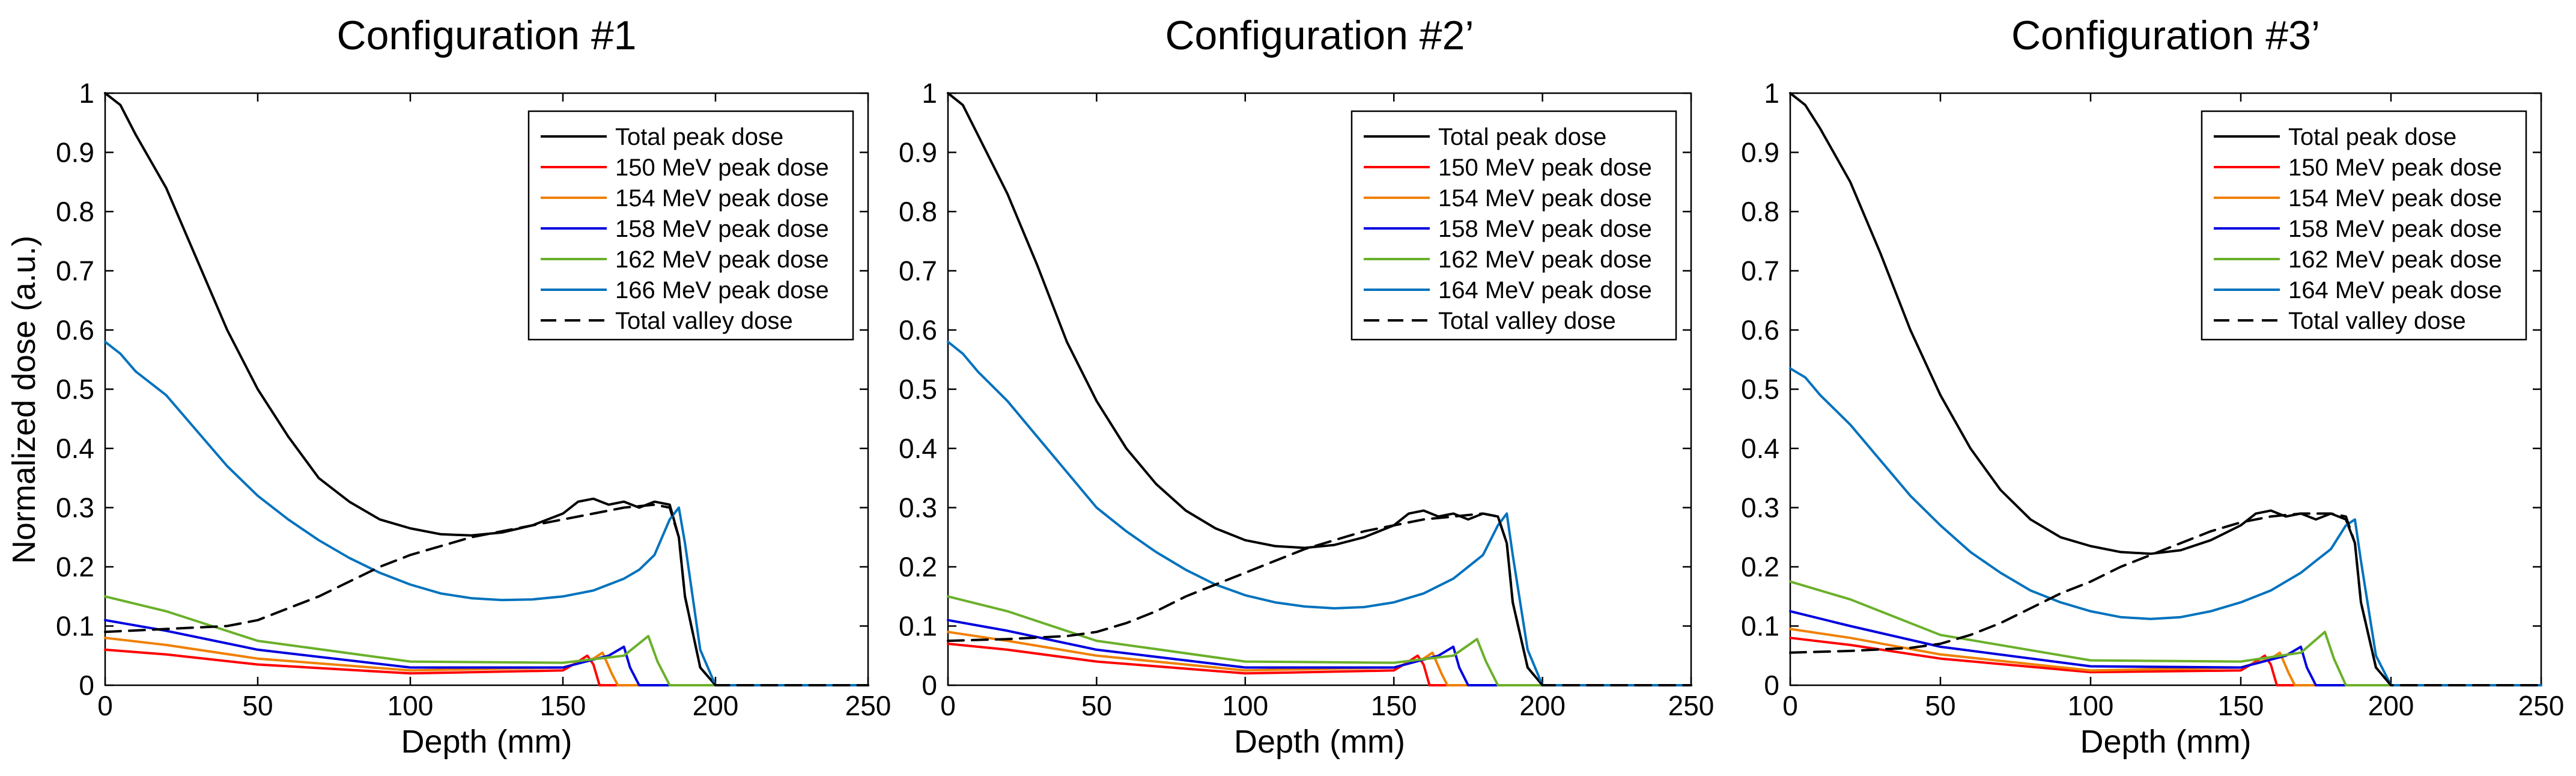  Describe the element at coordinates (2165, 35) in the screenshot. I see `chart-title: Configuration #3’` at that location.